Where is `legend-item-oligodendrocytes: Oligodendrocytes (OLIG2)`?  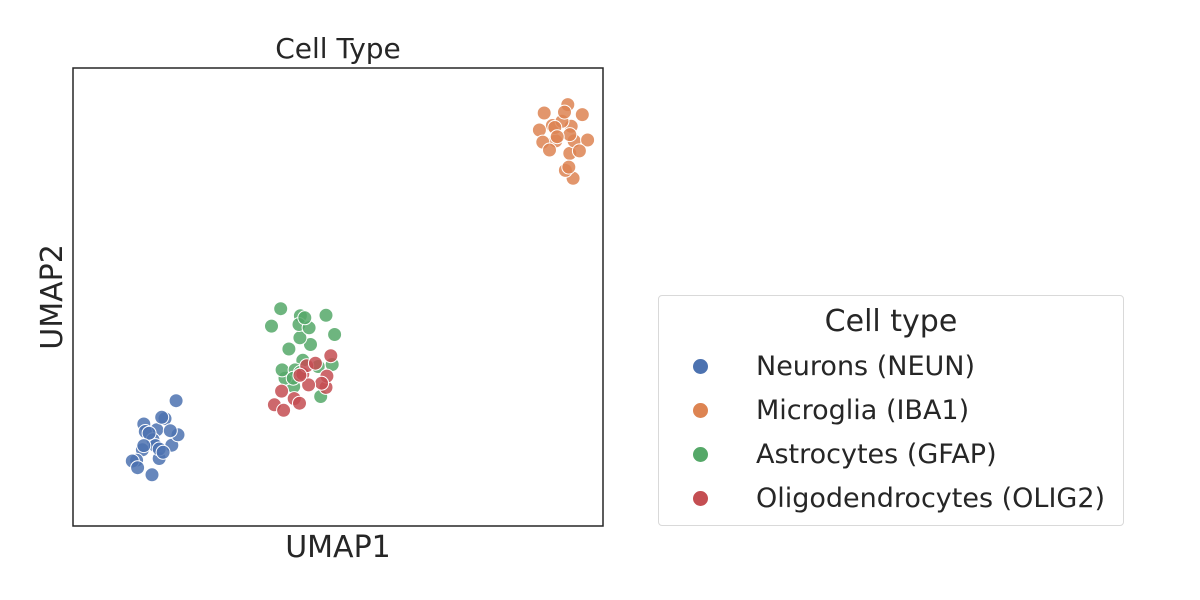
legend-item-oligodendrocytes: Oligodendrocytes (OLIG2) is located at coordinates (882, 498).